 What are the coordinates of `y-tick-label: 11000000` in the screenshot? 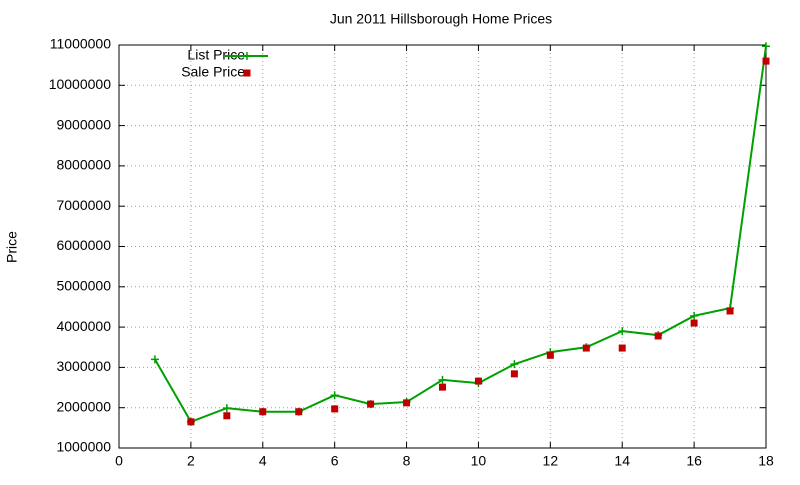 It's located at (80, 44).